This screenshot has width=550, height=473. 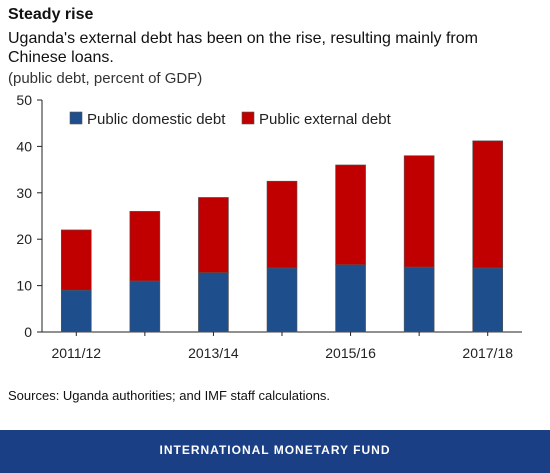 I want to click on x-tick-label: 2017/18, so click(x=487, y=353).